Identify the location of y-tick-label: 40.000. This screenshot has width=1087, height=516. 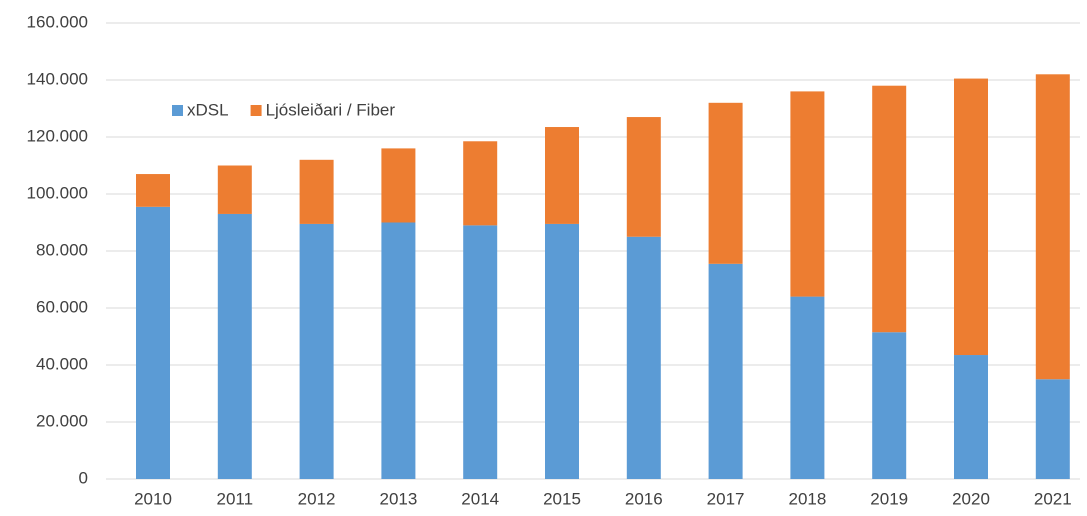
(62, 363).